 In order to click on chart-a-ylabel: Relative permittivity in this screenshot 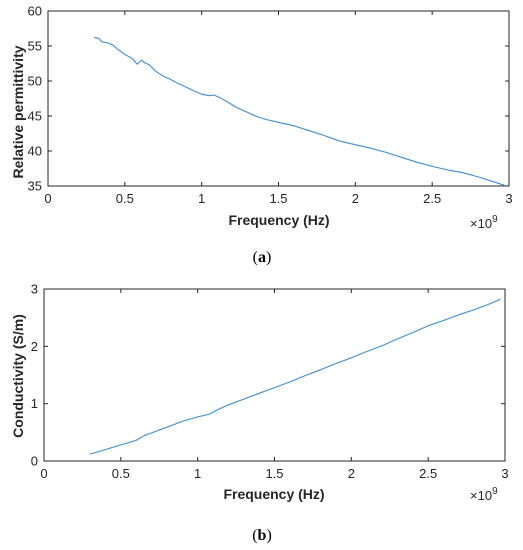, I will do `click(18, 111)`.